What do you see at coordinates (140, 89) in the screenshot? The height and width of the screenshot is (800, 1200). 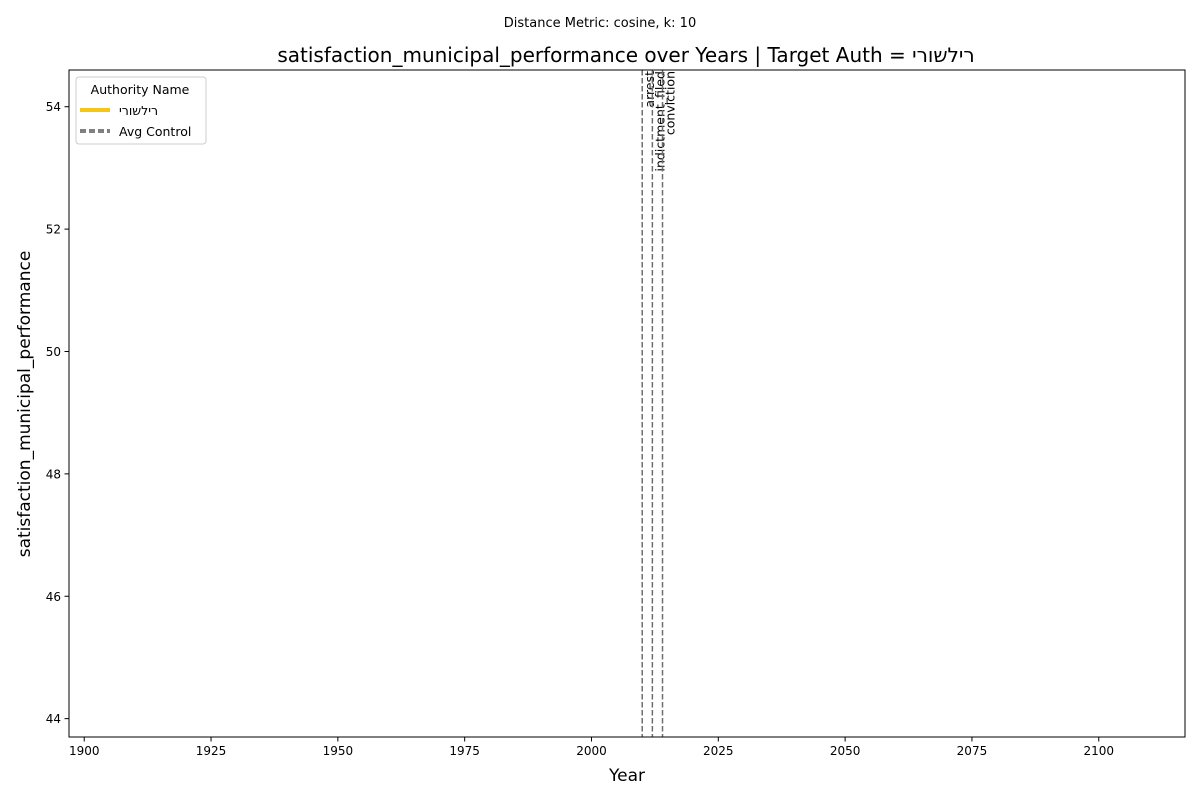 I see `legend-title: Authority Name` at bounding box center [140, 89].